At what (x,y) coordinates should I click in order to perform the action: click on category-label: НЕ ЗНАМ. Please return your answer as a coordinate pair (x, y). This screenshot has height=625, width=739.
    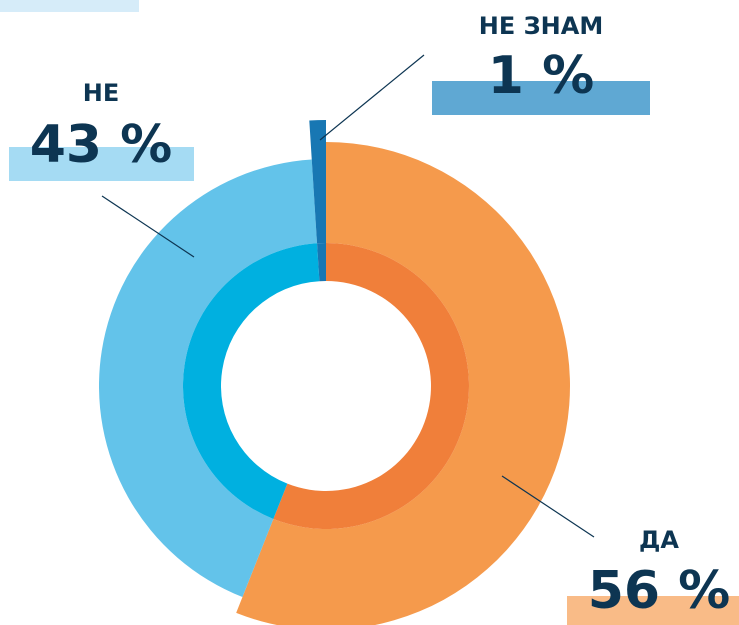
    Looking at the image, I should click on (541, 26).